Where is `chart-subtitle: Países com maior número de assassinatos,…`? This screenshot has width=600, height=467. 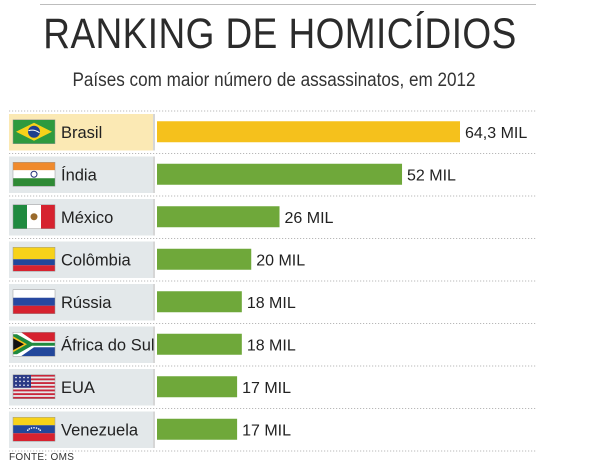
chart-subtitle: Países com maior número de assassinatos,… is located at coordinates (274, 80).